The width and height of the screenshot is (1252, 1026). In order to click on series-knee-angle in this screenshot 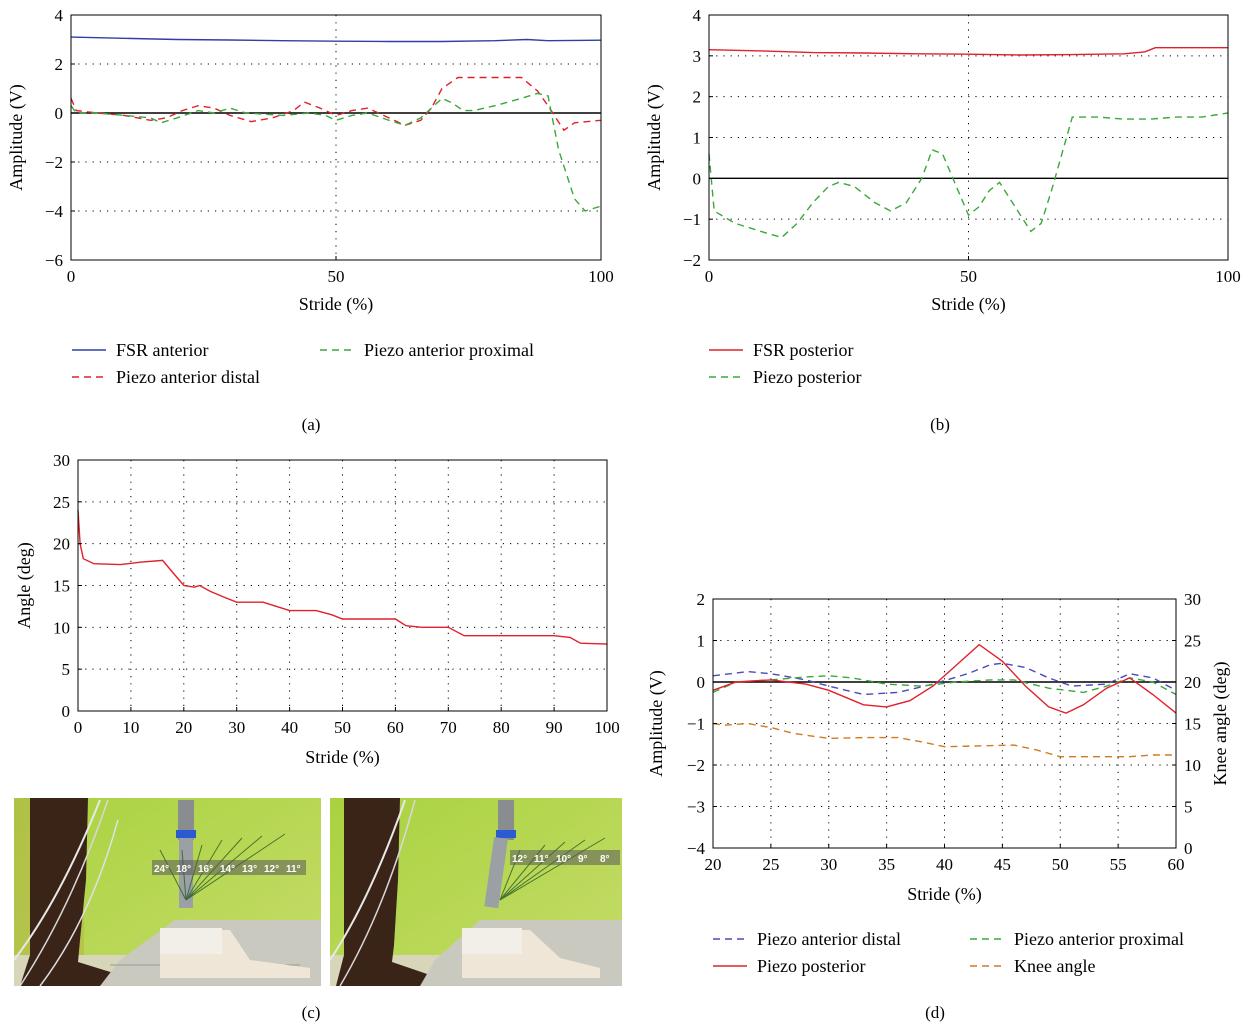, I will do `click(944, 740)`.